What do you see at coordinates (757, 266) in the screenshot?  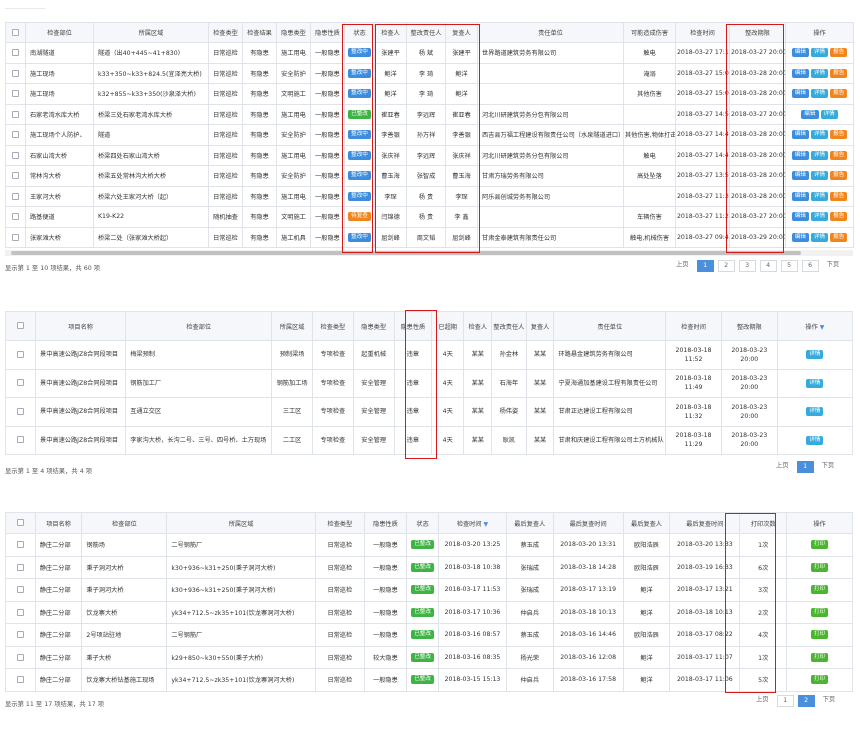 I see `table1-pagination: 上页 1 2 3 4 5 6 下页` at bounding box center [757, 266].